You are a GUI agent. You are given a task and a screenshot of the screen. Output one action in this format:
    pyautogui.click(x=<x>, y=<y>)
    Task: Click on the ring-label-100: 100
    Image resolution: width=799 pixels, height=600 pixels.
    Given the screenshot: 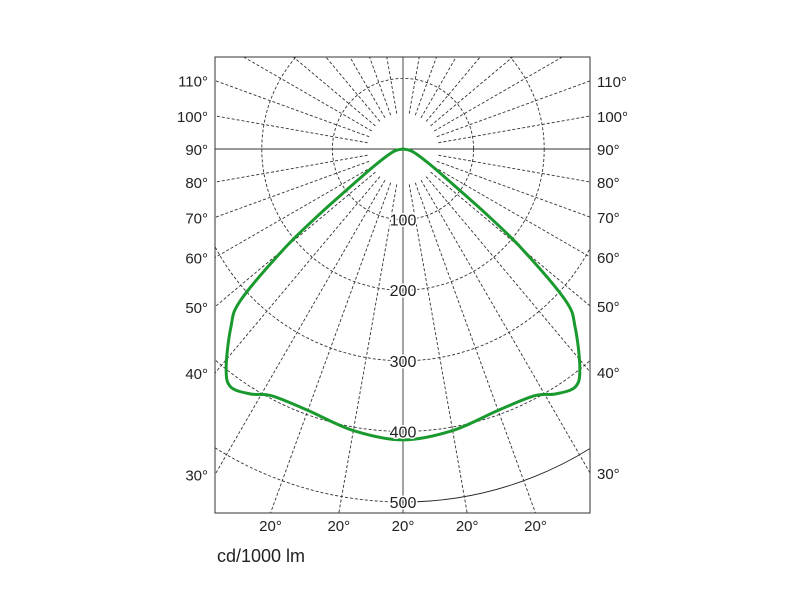 What is the action you would take?
    pyautogui.click(x=403, y=221)
    